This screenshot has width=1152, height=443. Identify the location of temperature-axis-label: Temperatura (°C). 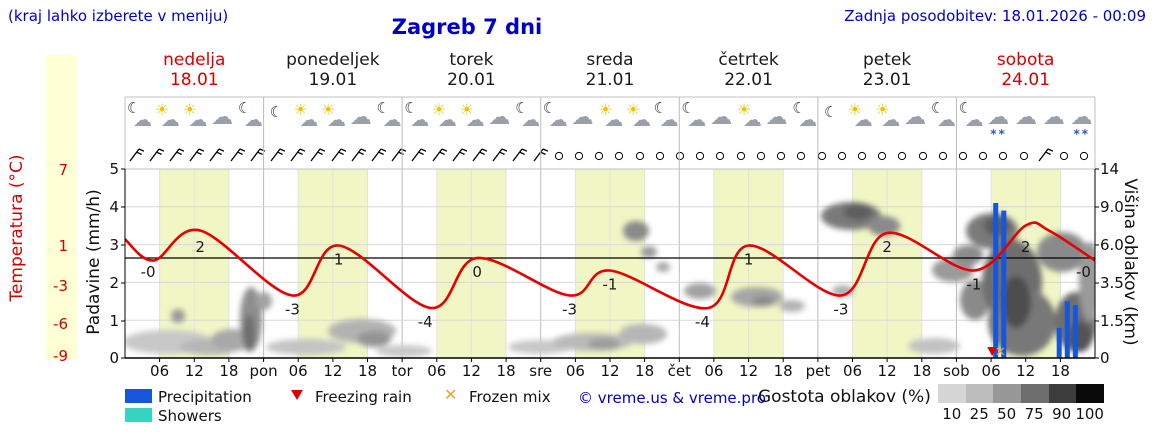
(17, 228).